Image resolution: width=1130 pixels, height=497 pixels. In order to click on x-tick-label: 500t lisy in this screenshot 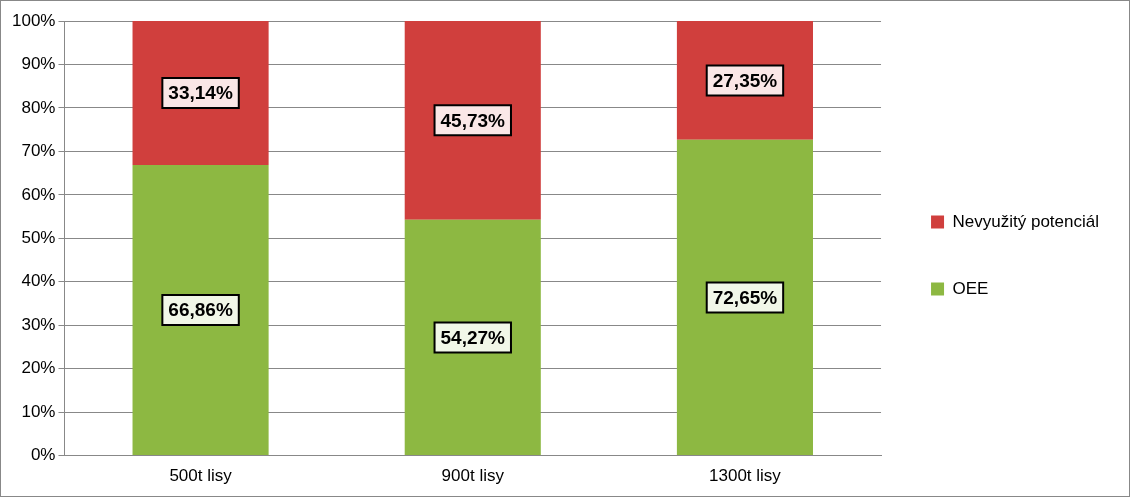, I will do `click(201, 476)`.